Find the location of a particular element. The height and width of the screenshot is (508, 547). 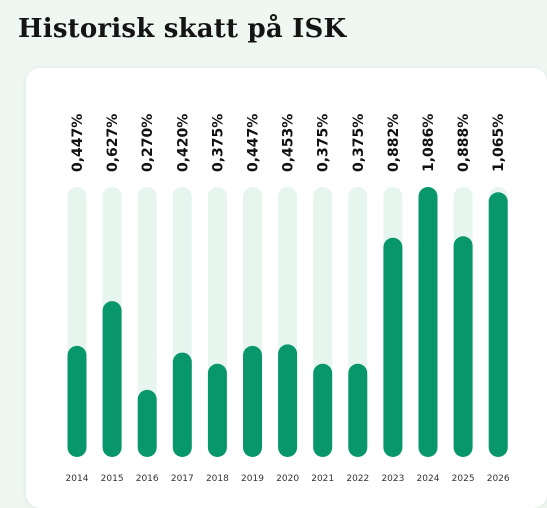

year-label-2024: 2024 is located at coordinates (428, 479).